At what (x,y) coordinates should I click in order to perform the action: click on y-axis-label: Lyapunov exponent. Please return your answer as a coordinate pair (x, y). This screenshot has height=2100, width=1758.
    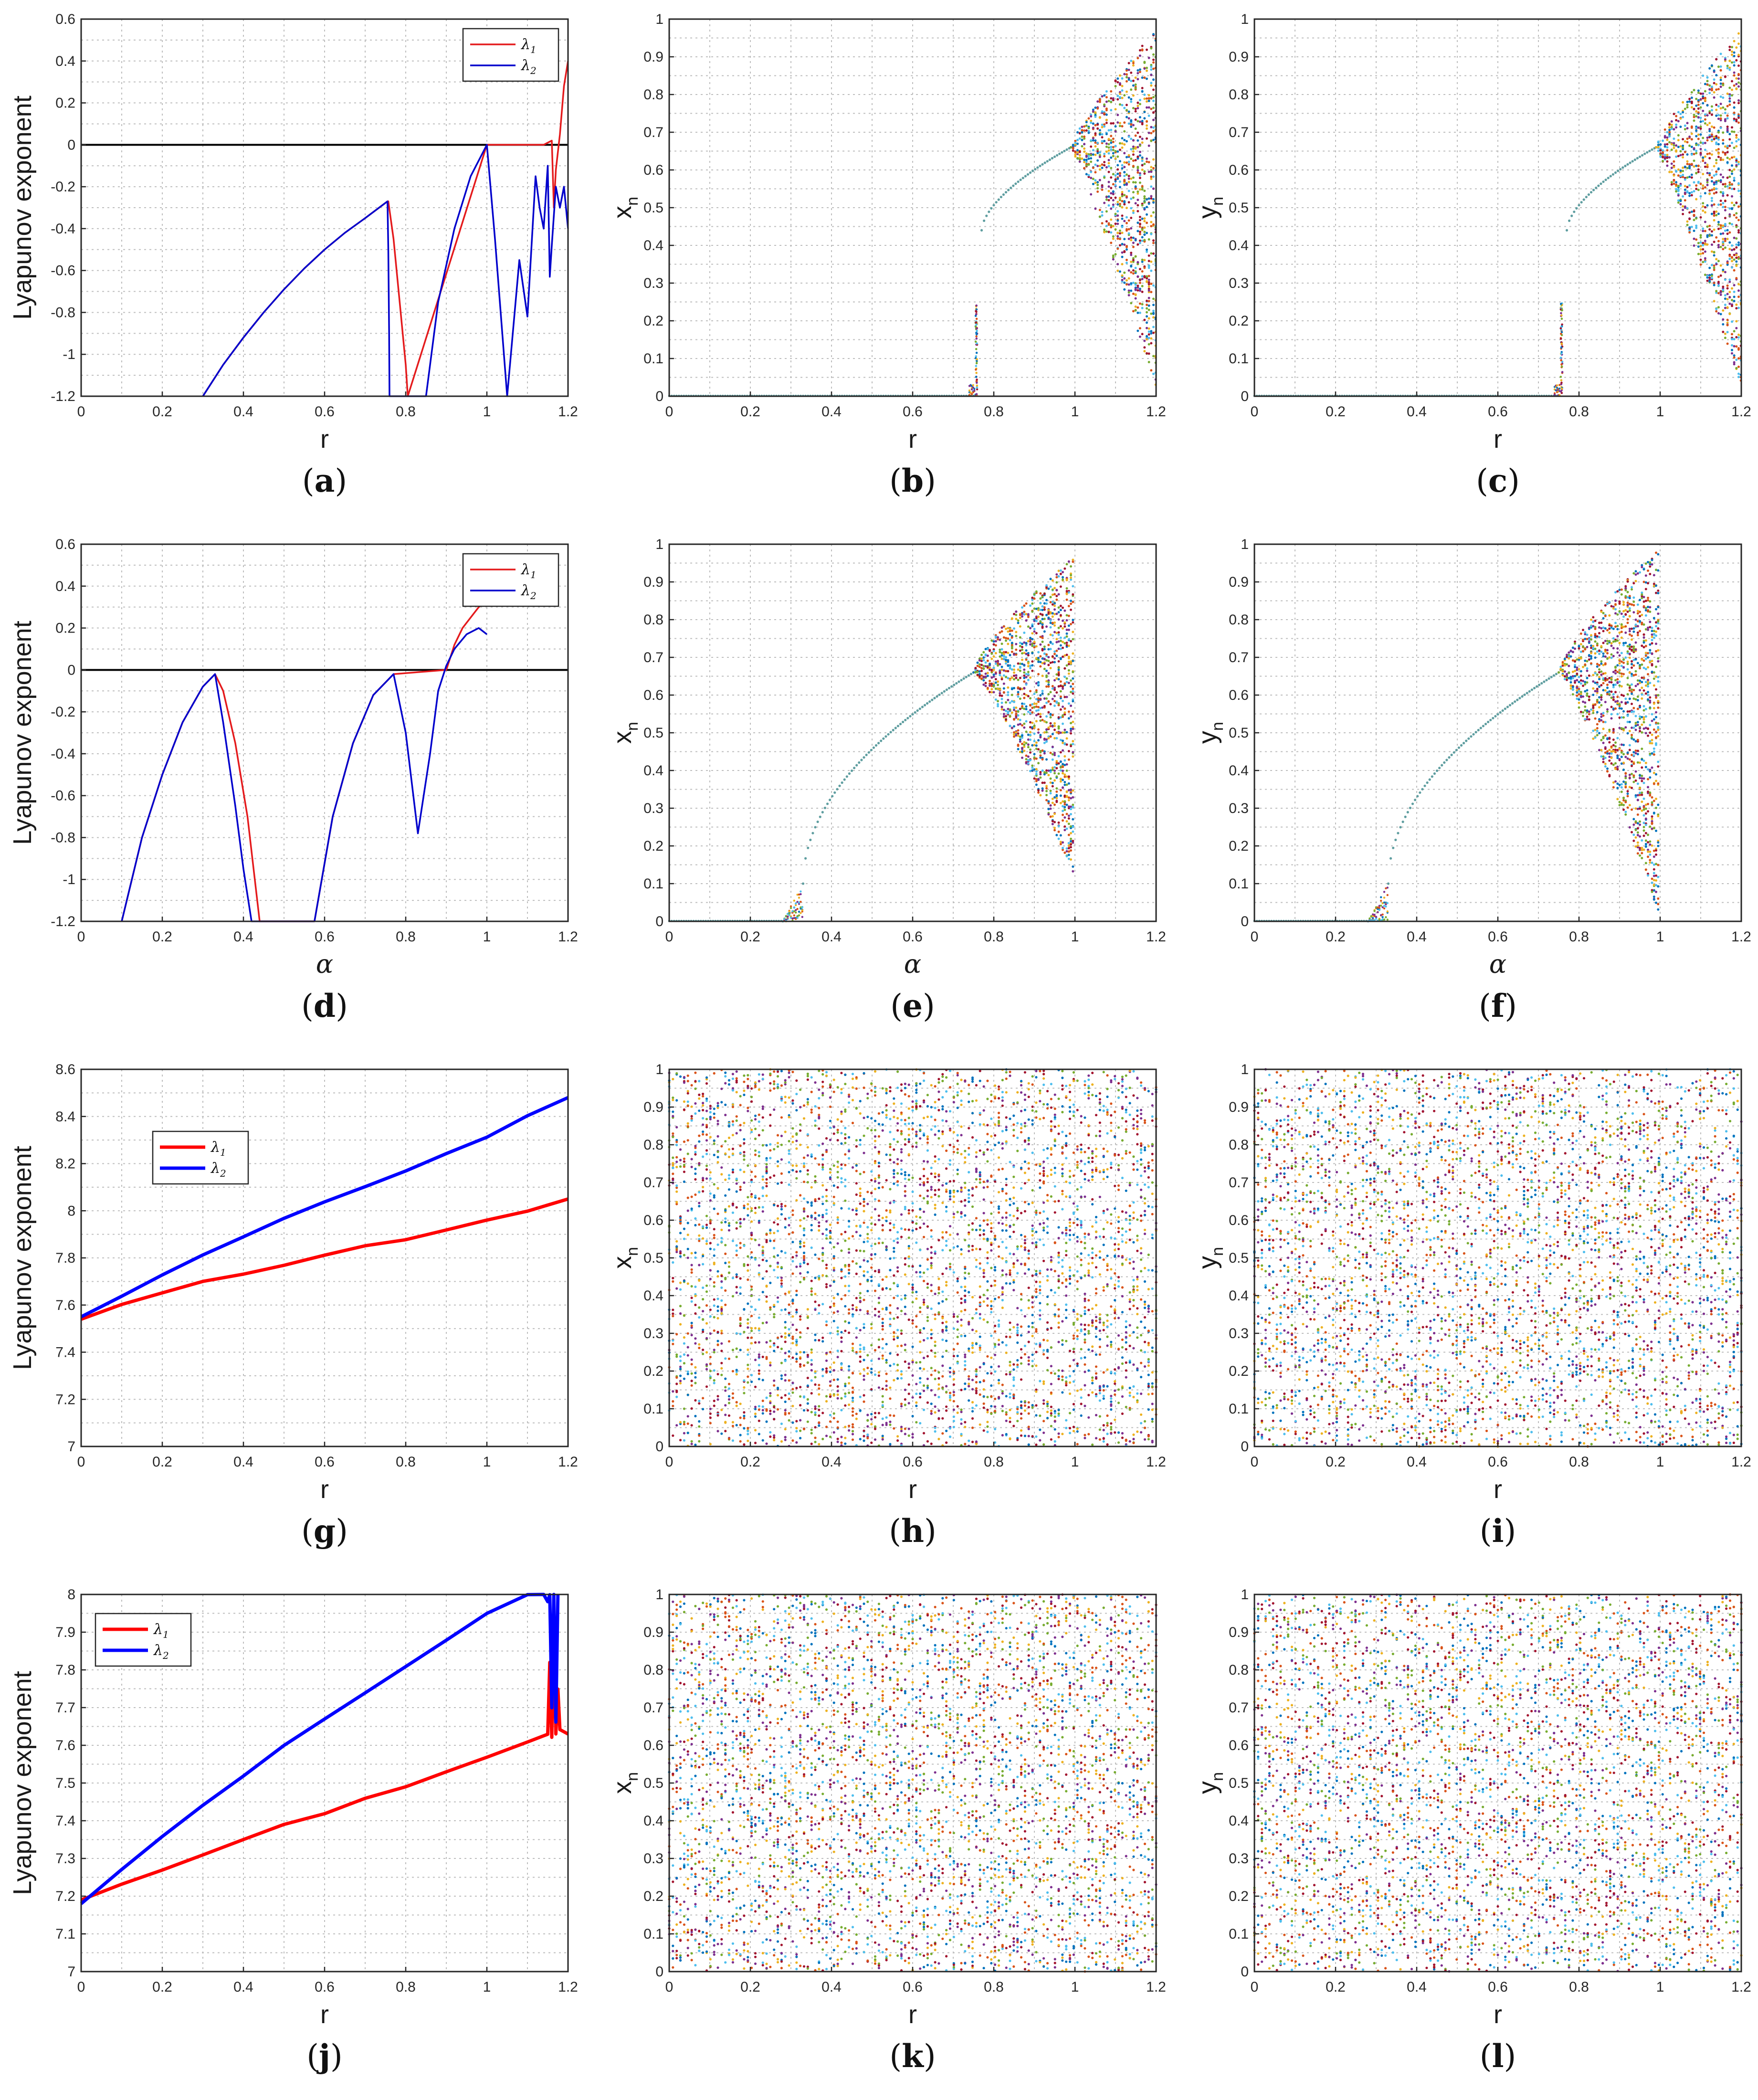
    Looking at the image, I should click on (22, 732).